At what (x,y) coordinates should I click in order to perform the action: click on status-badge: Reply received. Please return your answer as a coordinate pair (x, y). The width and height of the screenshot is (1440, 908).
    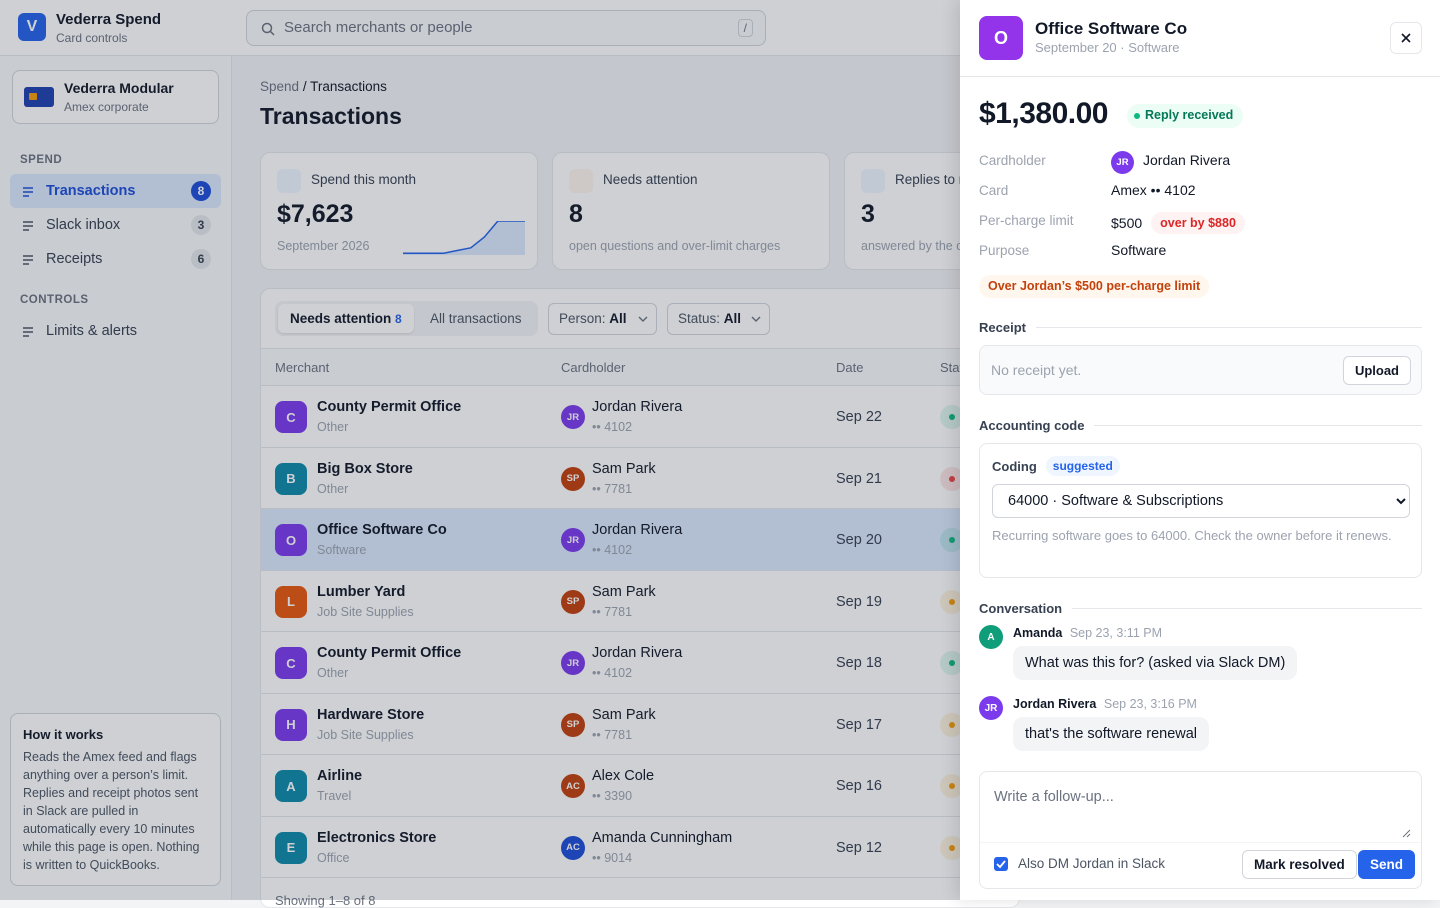
    Looking at the image, I should click on (1185, 116).